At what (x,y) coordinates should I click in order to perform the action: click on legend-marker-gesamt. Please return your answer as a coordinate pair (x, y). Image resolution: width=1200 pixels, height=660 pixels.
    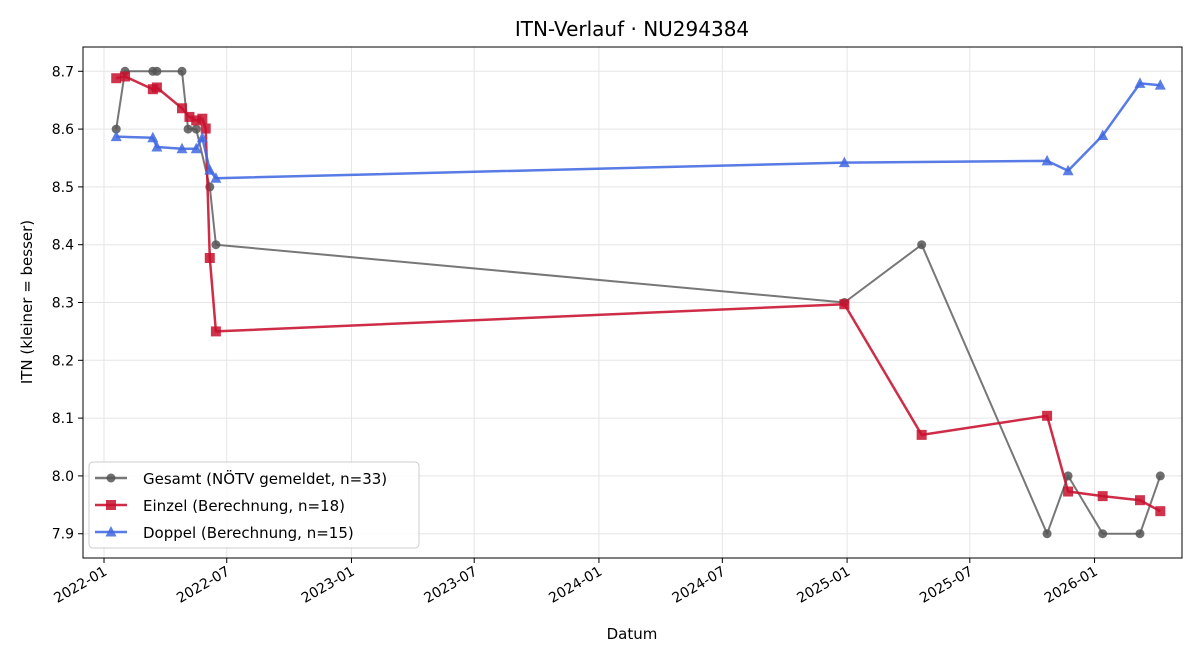
    Looking at the image, I should click on (111, 478).